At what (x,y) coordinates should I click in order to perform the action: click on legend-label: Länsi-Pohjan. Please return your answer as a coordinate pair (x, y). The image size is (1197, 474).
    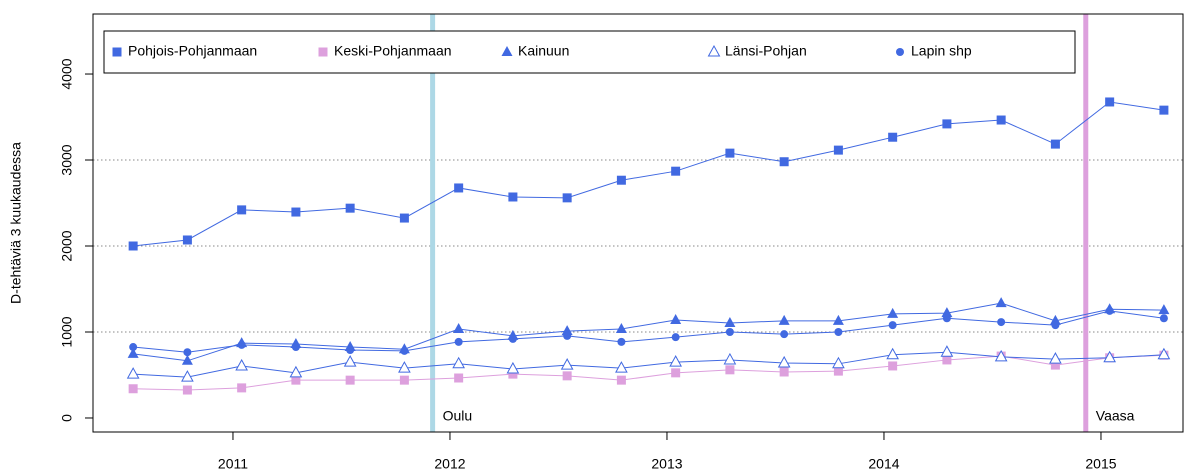
    Looking at the image, I should click on (766, 51).